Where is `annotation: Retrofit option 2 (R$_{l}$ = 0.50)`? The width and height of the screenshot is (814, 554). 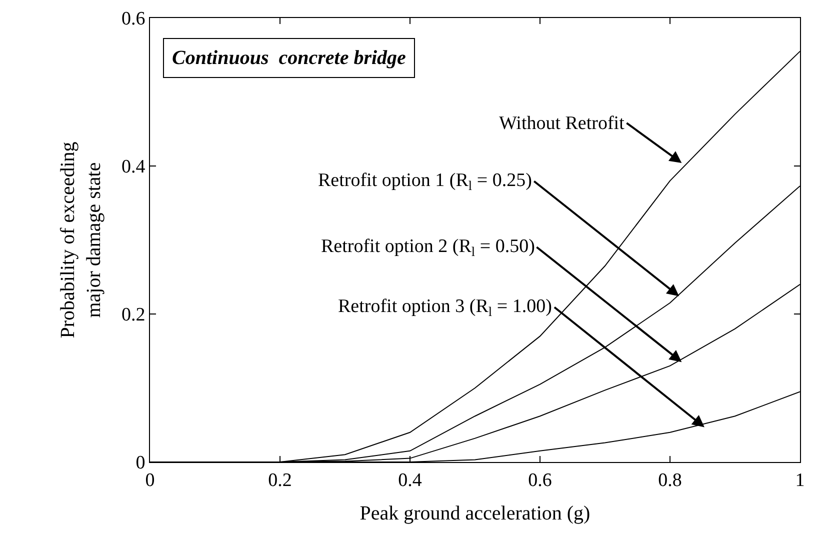 annotation: Retrofit option 2 (R$_{l}$ = 0.50) is located at coordinates (428, 247).